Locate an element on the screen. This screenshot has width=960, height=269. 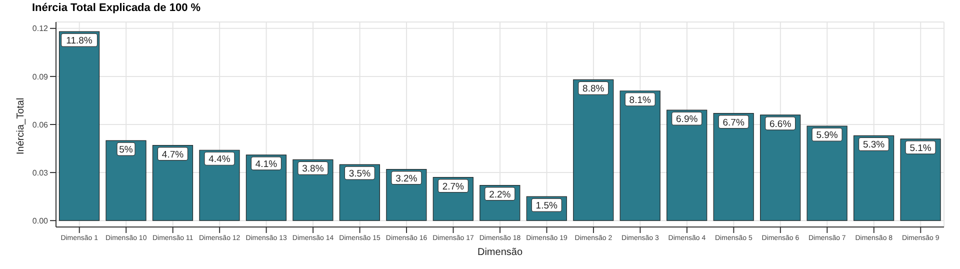
data-label: 3.5% is located at coordinates (360, 174).